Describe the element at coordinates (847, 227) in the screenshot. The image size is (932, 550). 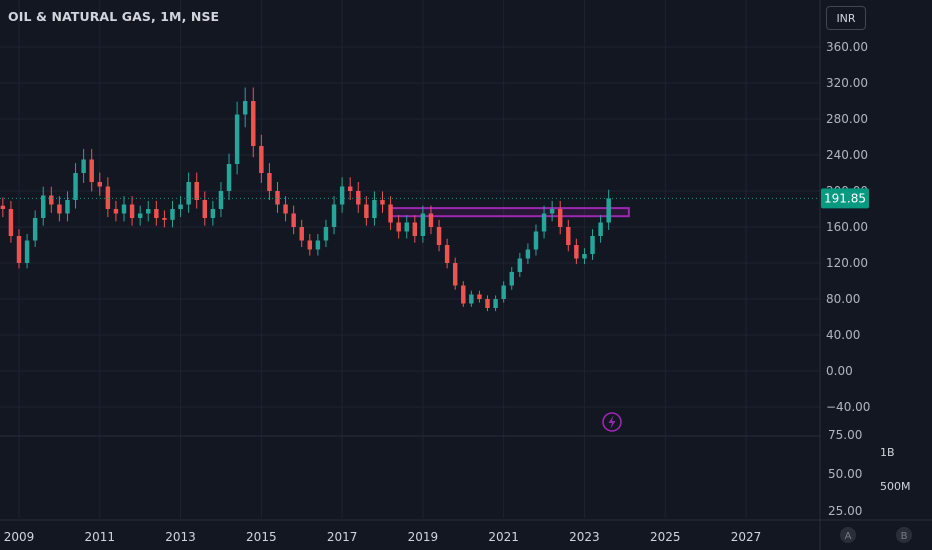
I see `price-tick-label: 160.00` at that location.